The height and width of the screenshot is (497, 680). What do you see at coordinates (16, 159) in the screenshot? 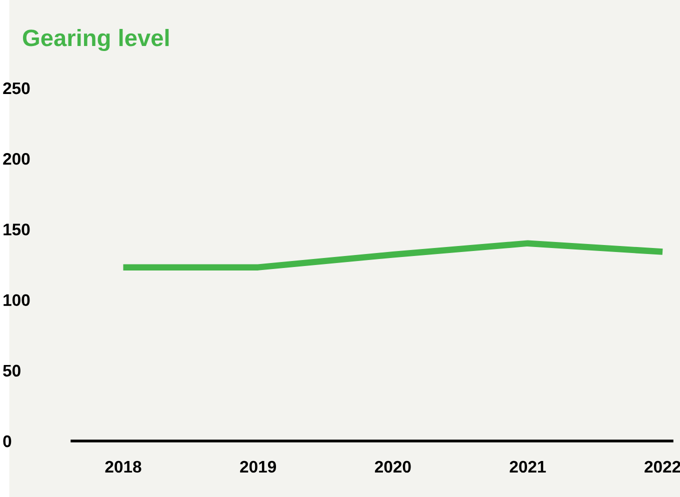
I see `y-tick-label: 200` at bounding box center [16, 159].